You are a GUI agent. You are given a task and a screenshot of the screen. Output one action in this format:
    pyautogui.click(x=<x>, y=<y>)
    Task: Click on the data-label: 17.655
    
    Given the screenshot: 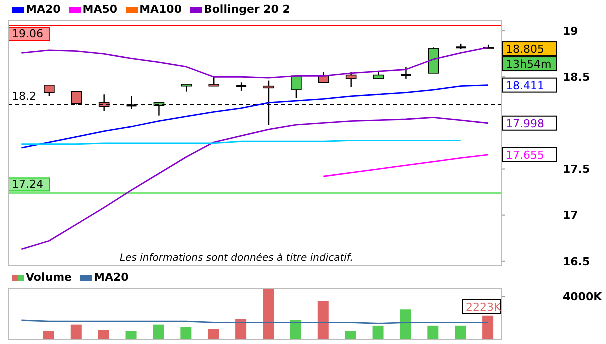 What is the action you would take?
    pyautogui.click(x=525, y=155)
    